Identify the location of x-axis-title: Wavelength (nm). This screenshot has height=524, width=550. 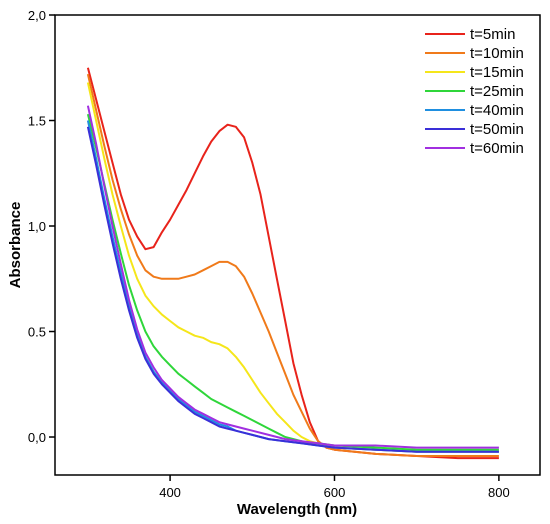
(297, 509).